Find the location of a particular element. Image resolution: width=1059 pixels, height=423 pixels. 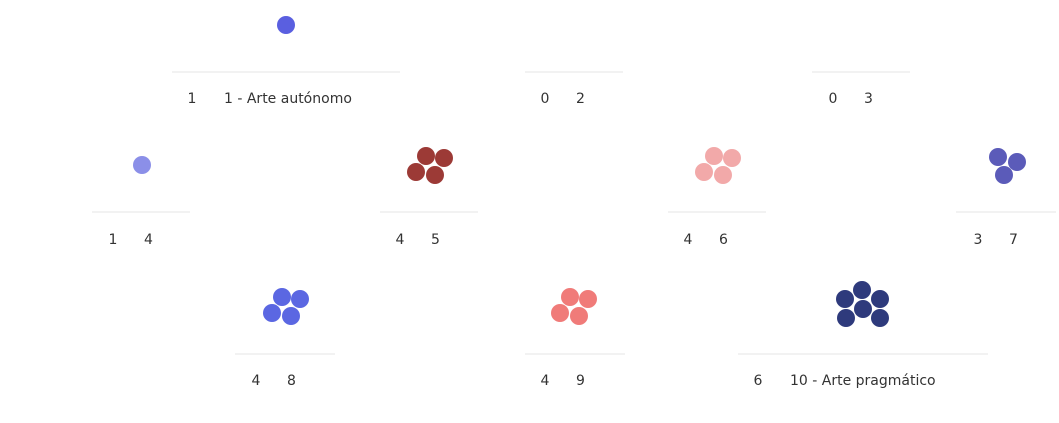

count: 6 is located at coordinates (758, 381).